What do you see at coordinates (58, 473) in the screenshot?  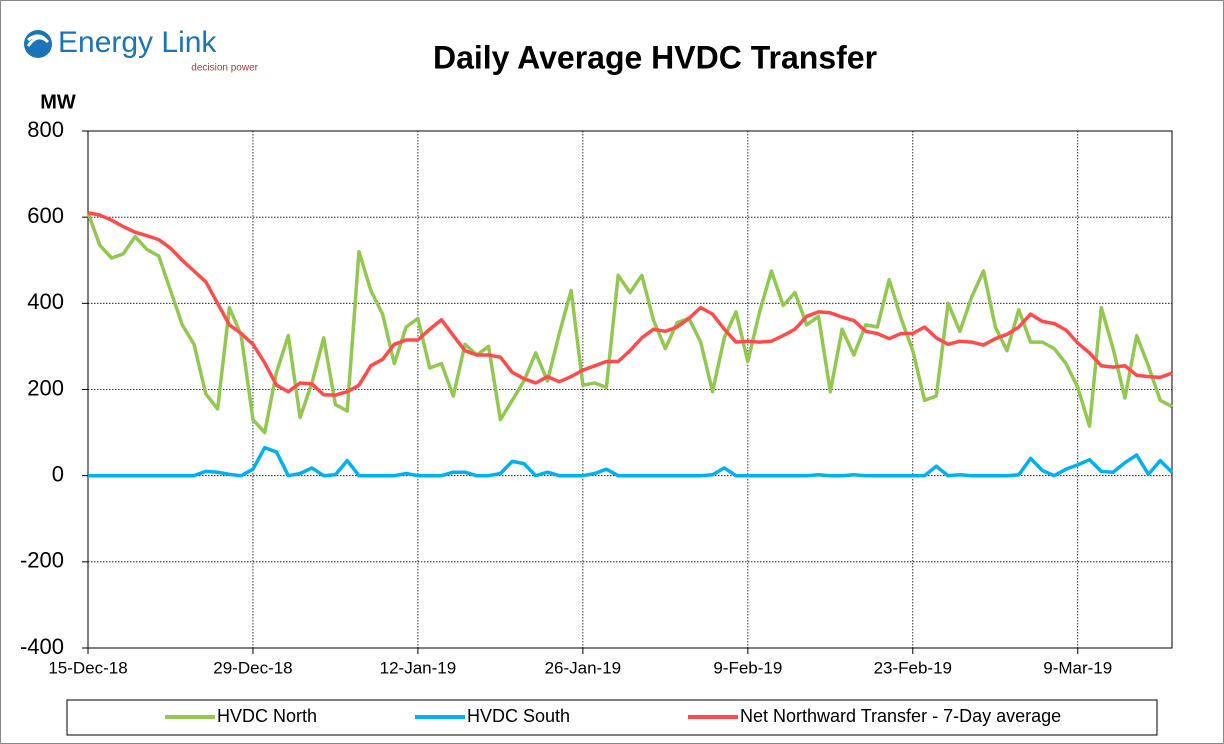 I see `y-tick-label: 0` at bounding box center [58, 473].